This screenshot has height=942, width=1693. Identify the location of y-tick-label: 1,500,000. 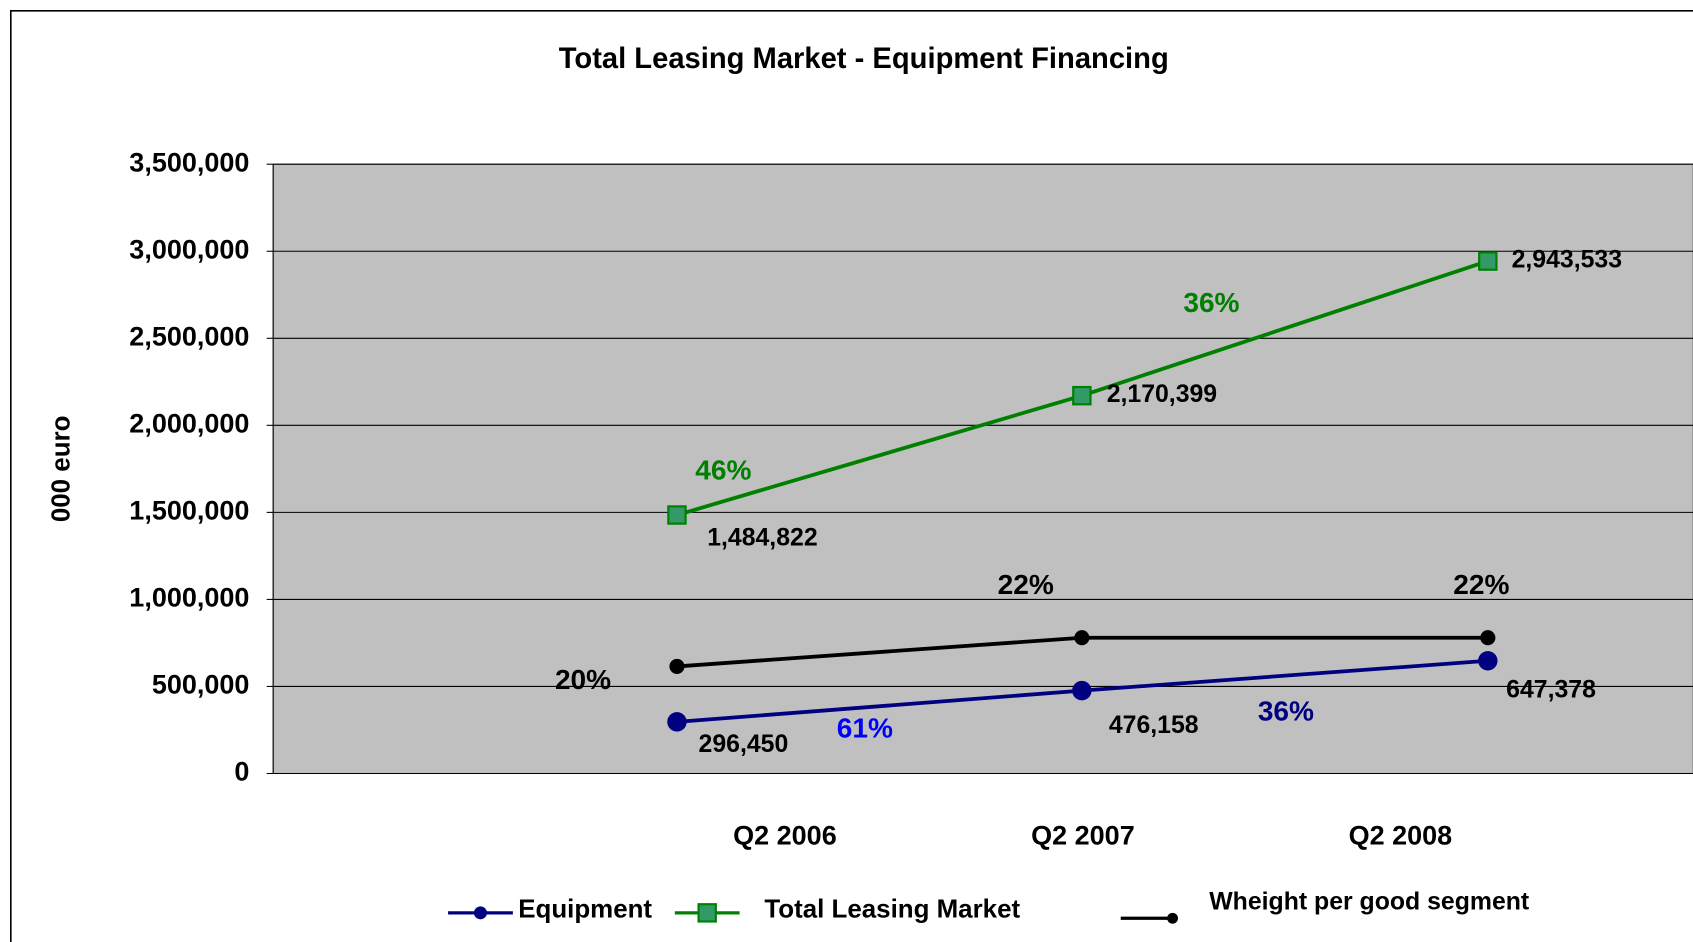
(189, 510).